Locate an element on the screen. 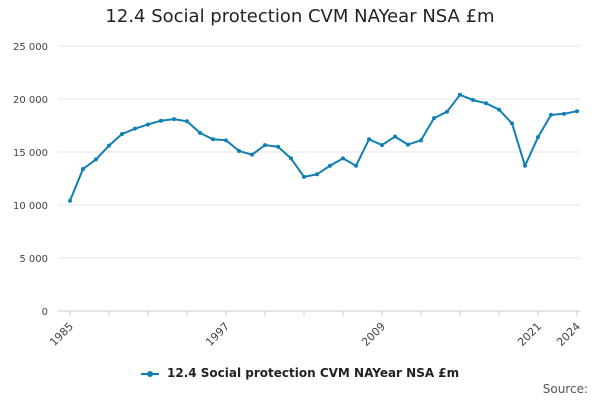  y-axis-ticks: 0 5 000 10 000 15 000 20 000 25 000 is located at coordinates (30, 180).